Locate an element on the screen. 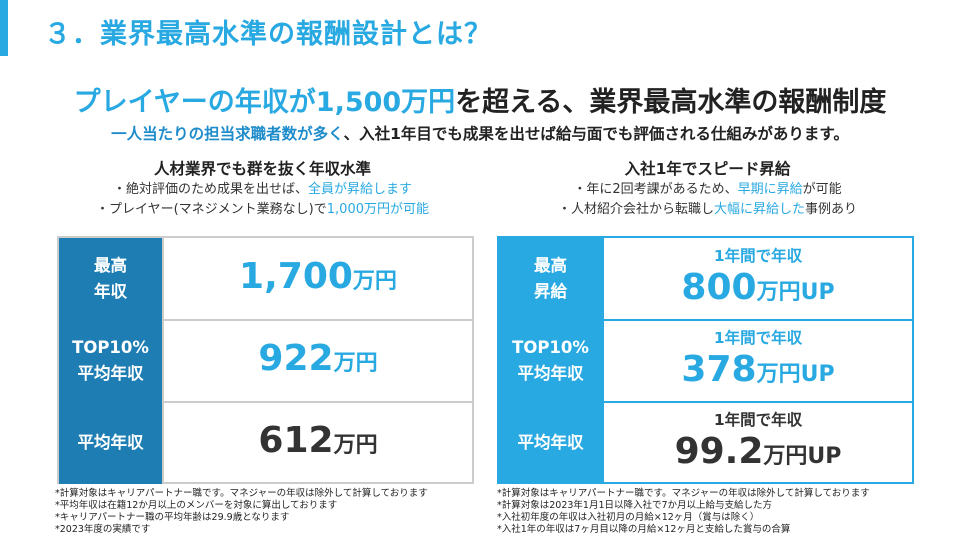 The height and width of the screenshot is (540, 960). value-text: 1,700万円 is located at coordinates (318, 278).